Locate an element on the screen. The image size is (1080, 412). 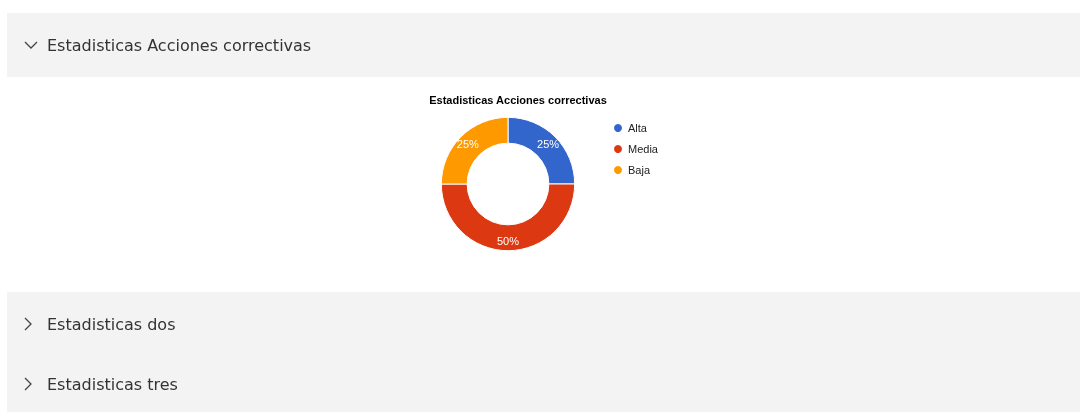
chart-title: Estadisticas Acciones correctivas is located at coordinates (518, 99).